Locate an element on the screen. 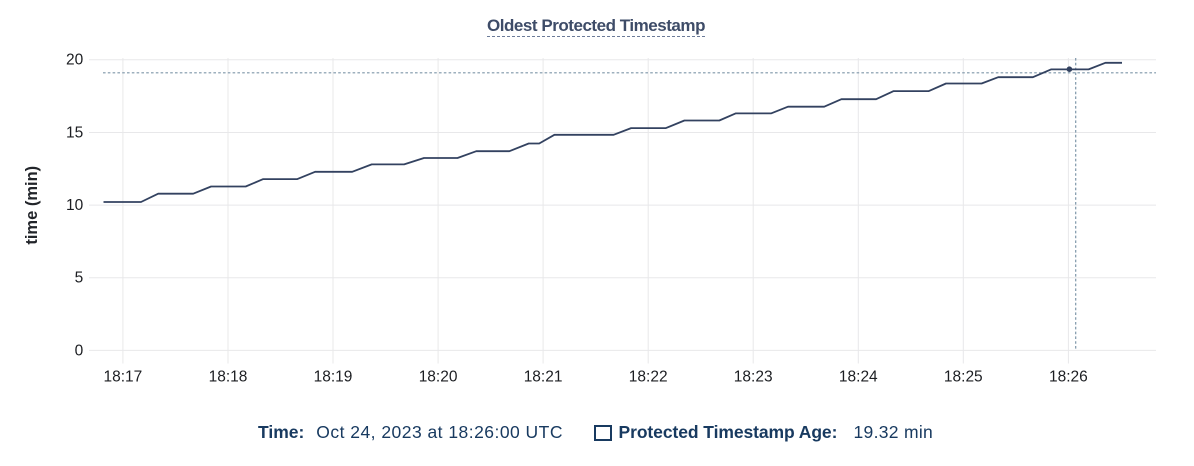 The width and height of the screenshot is (1194, 466). svg-text: 18:23 is located at coordinates (753, 377).